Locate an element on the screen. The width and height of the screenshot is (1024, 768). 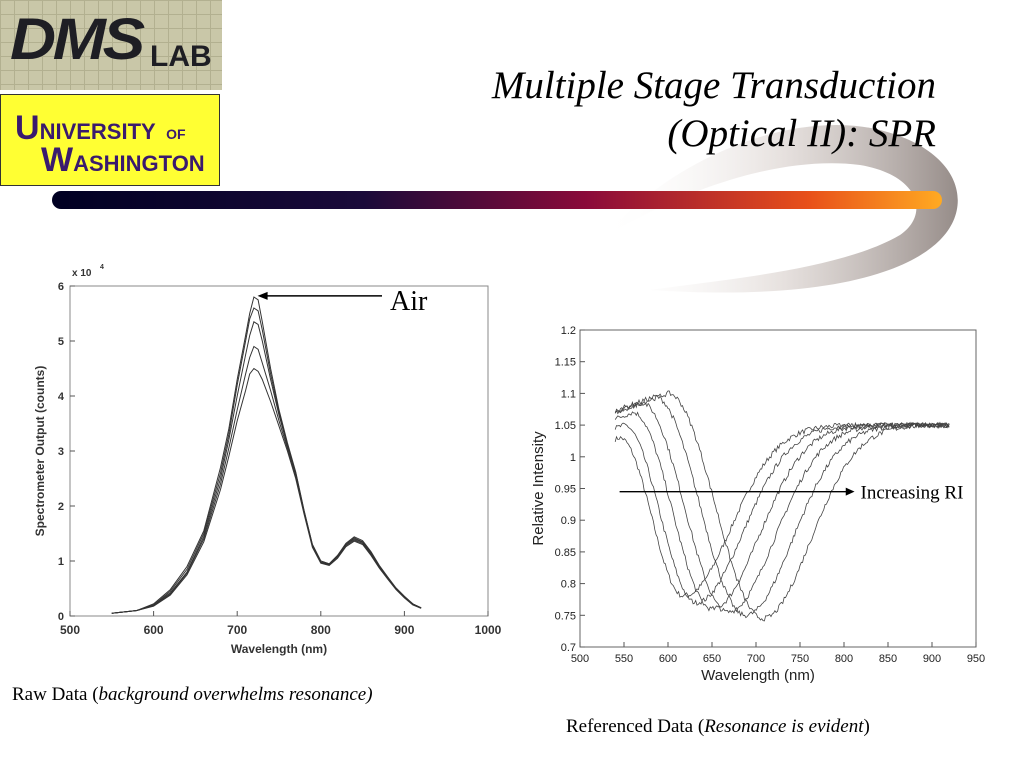
y-tick-label: 1.1 is located at coordinates (568, 394).